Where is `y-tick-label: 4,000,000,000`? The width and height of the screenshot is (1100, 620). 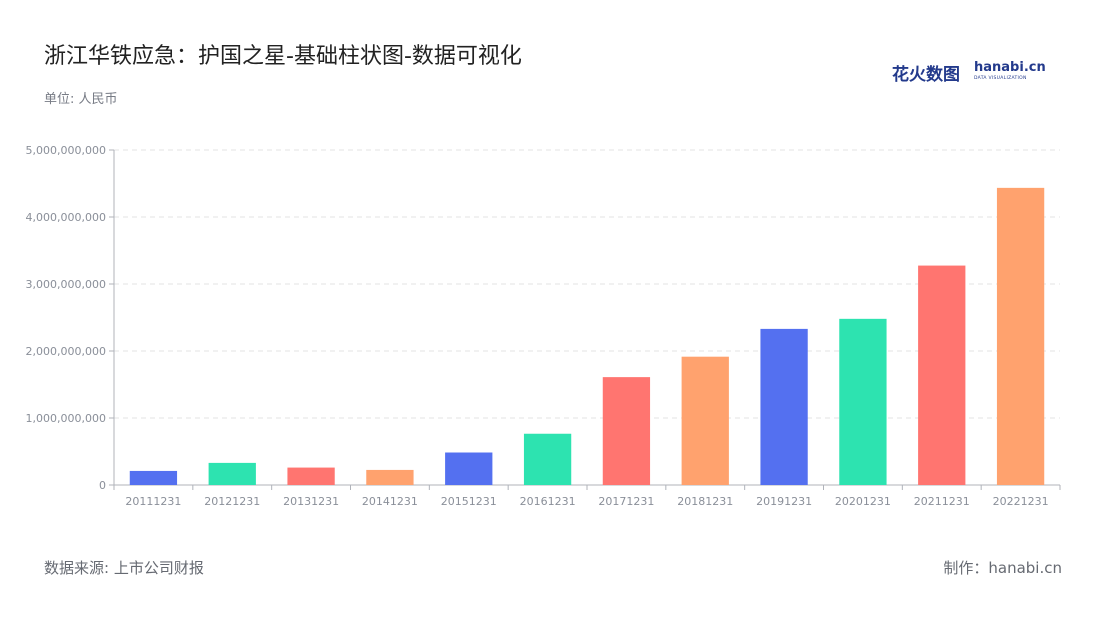
y-tick-label: 4,000,000,000 is located at coordinates (66, 217).